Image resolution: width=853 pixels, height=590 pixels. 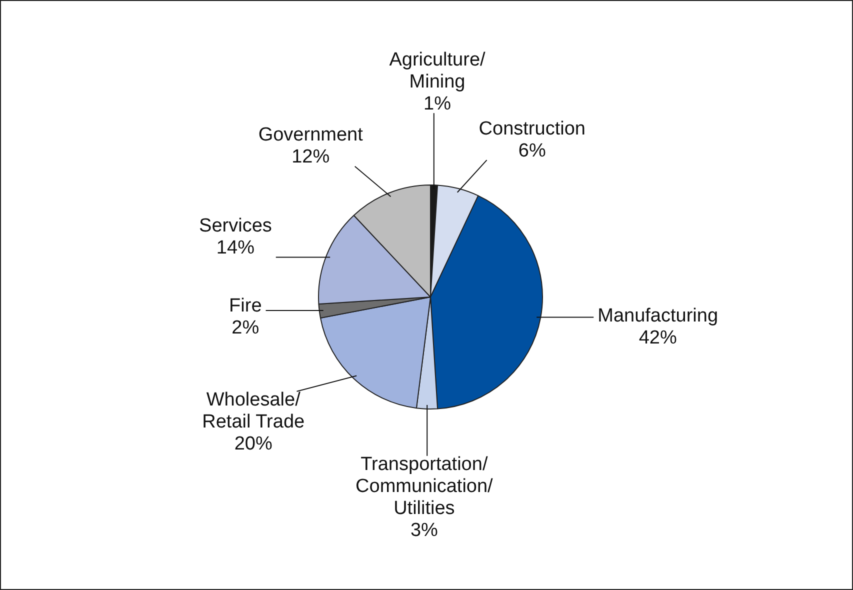 What do you see at coordinates (235, 226) in the screenshot?
I see `slice-label: Services` at bounding box center [235, 226].